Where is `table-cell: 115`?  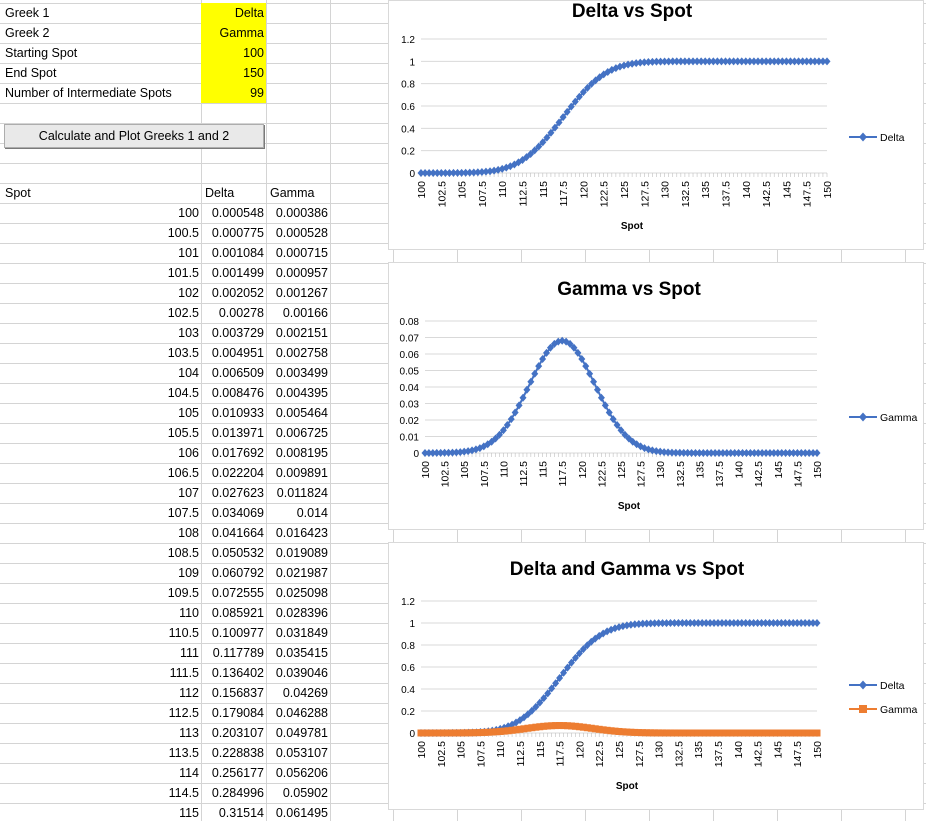
table-cell: 115 is located at coordinates (189, 813).